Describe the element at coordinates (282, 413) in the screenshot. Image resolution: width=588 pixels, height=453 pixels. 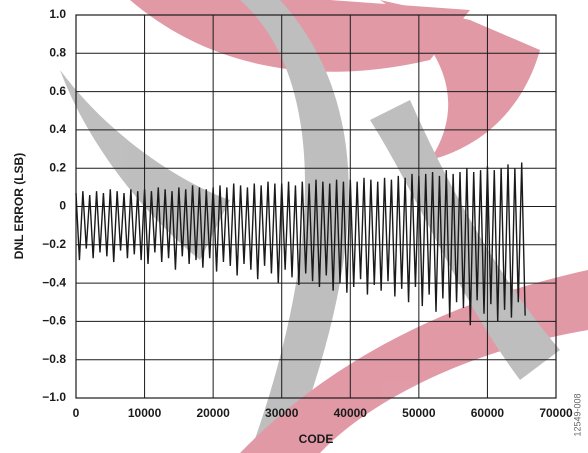
I see `x-tick-label: 30000` at that location.